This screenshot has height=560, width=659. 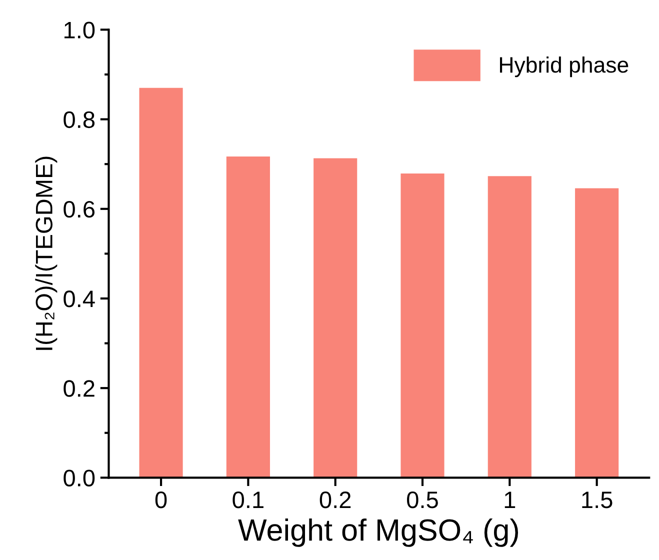 I want to click on y-tick-label: 0.2, so click(x=79, y=388).